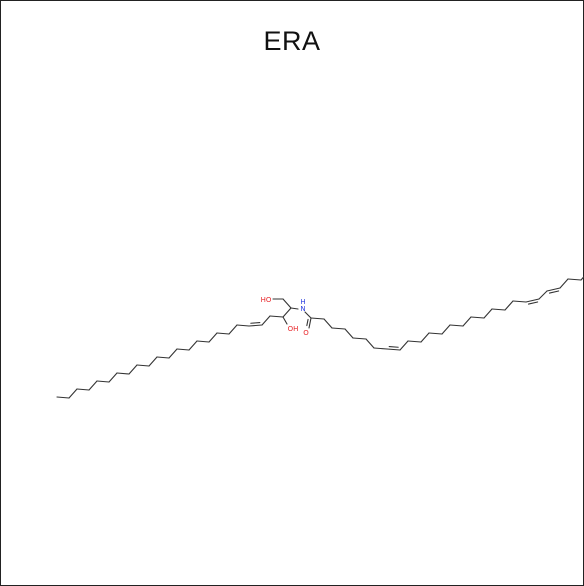 The width and height of the screenshot is (584, 586). Describe the element at coordinates (302, 309) in the screenshot. I see `nitrogen-label: N` at that location.